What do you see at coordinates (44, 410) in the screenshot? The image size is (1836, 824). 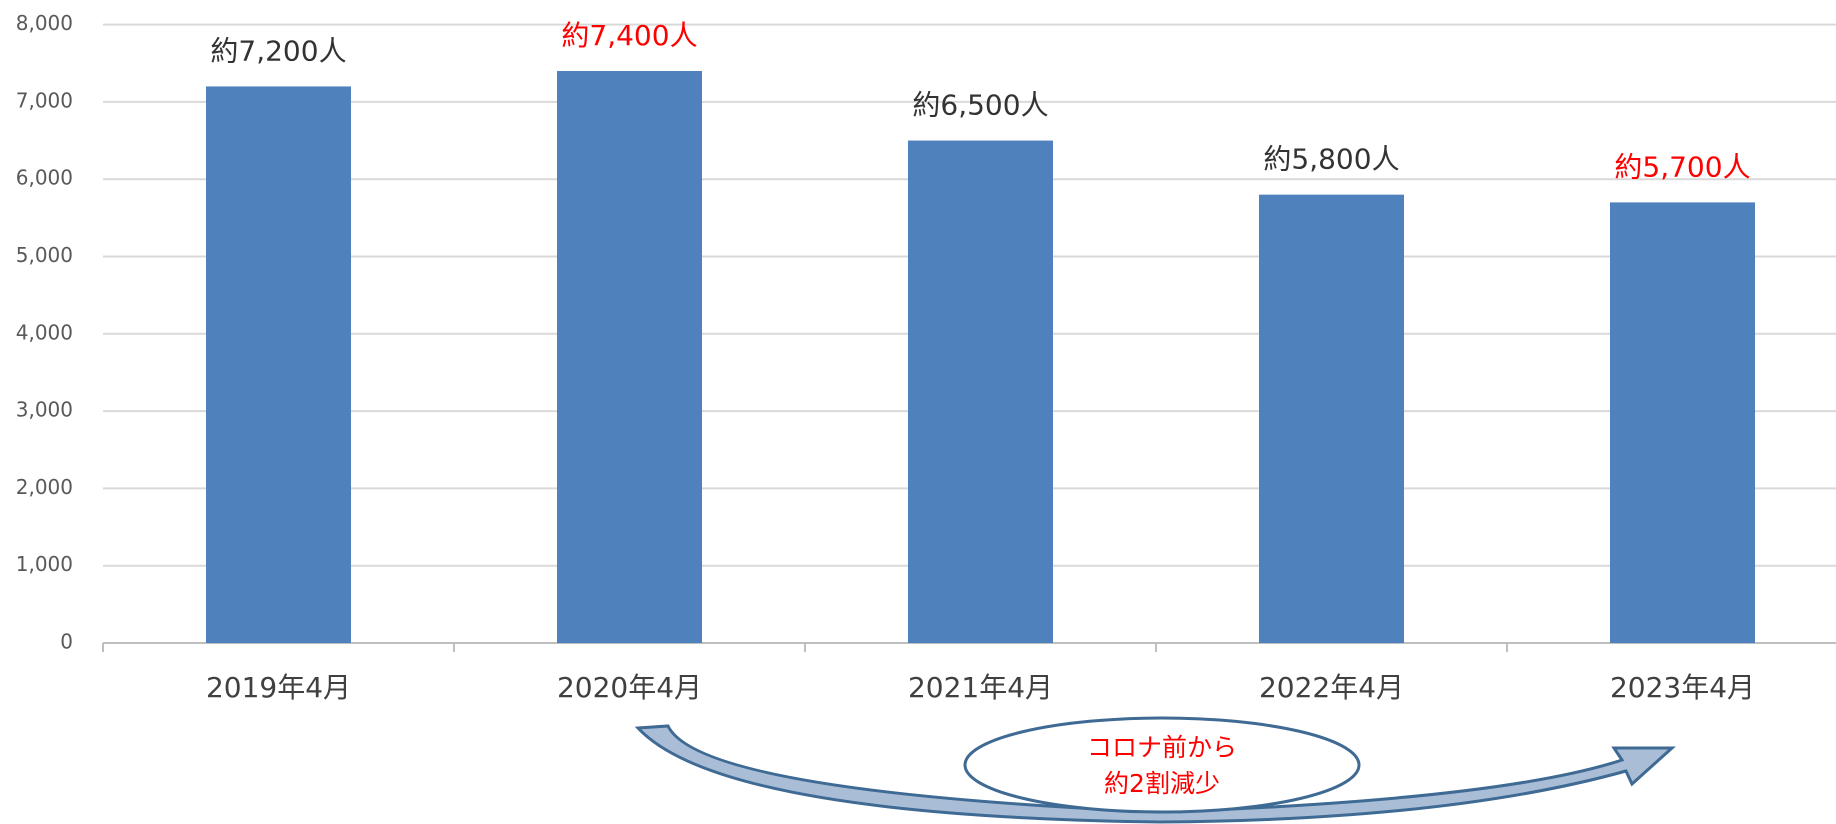 I see `y-tick-label: 3,000` at bounding box center [44, 410].